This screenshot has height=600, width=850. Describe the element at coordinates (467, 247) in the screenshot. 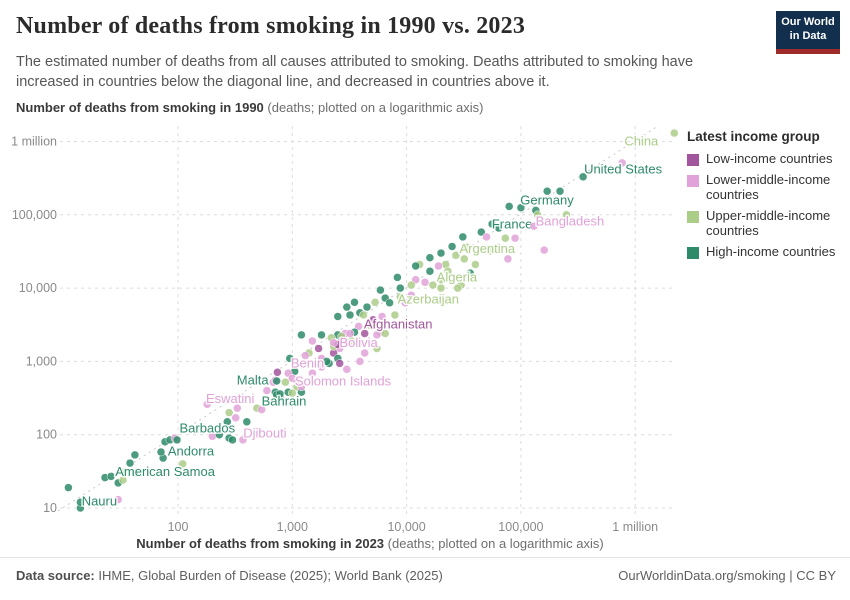

I see `data-point-argentina` at that location.